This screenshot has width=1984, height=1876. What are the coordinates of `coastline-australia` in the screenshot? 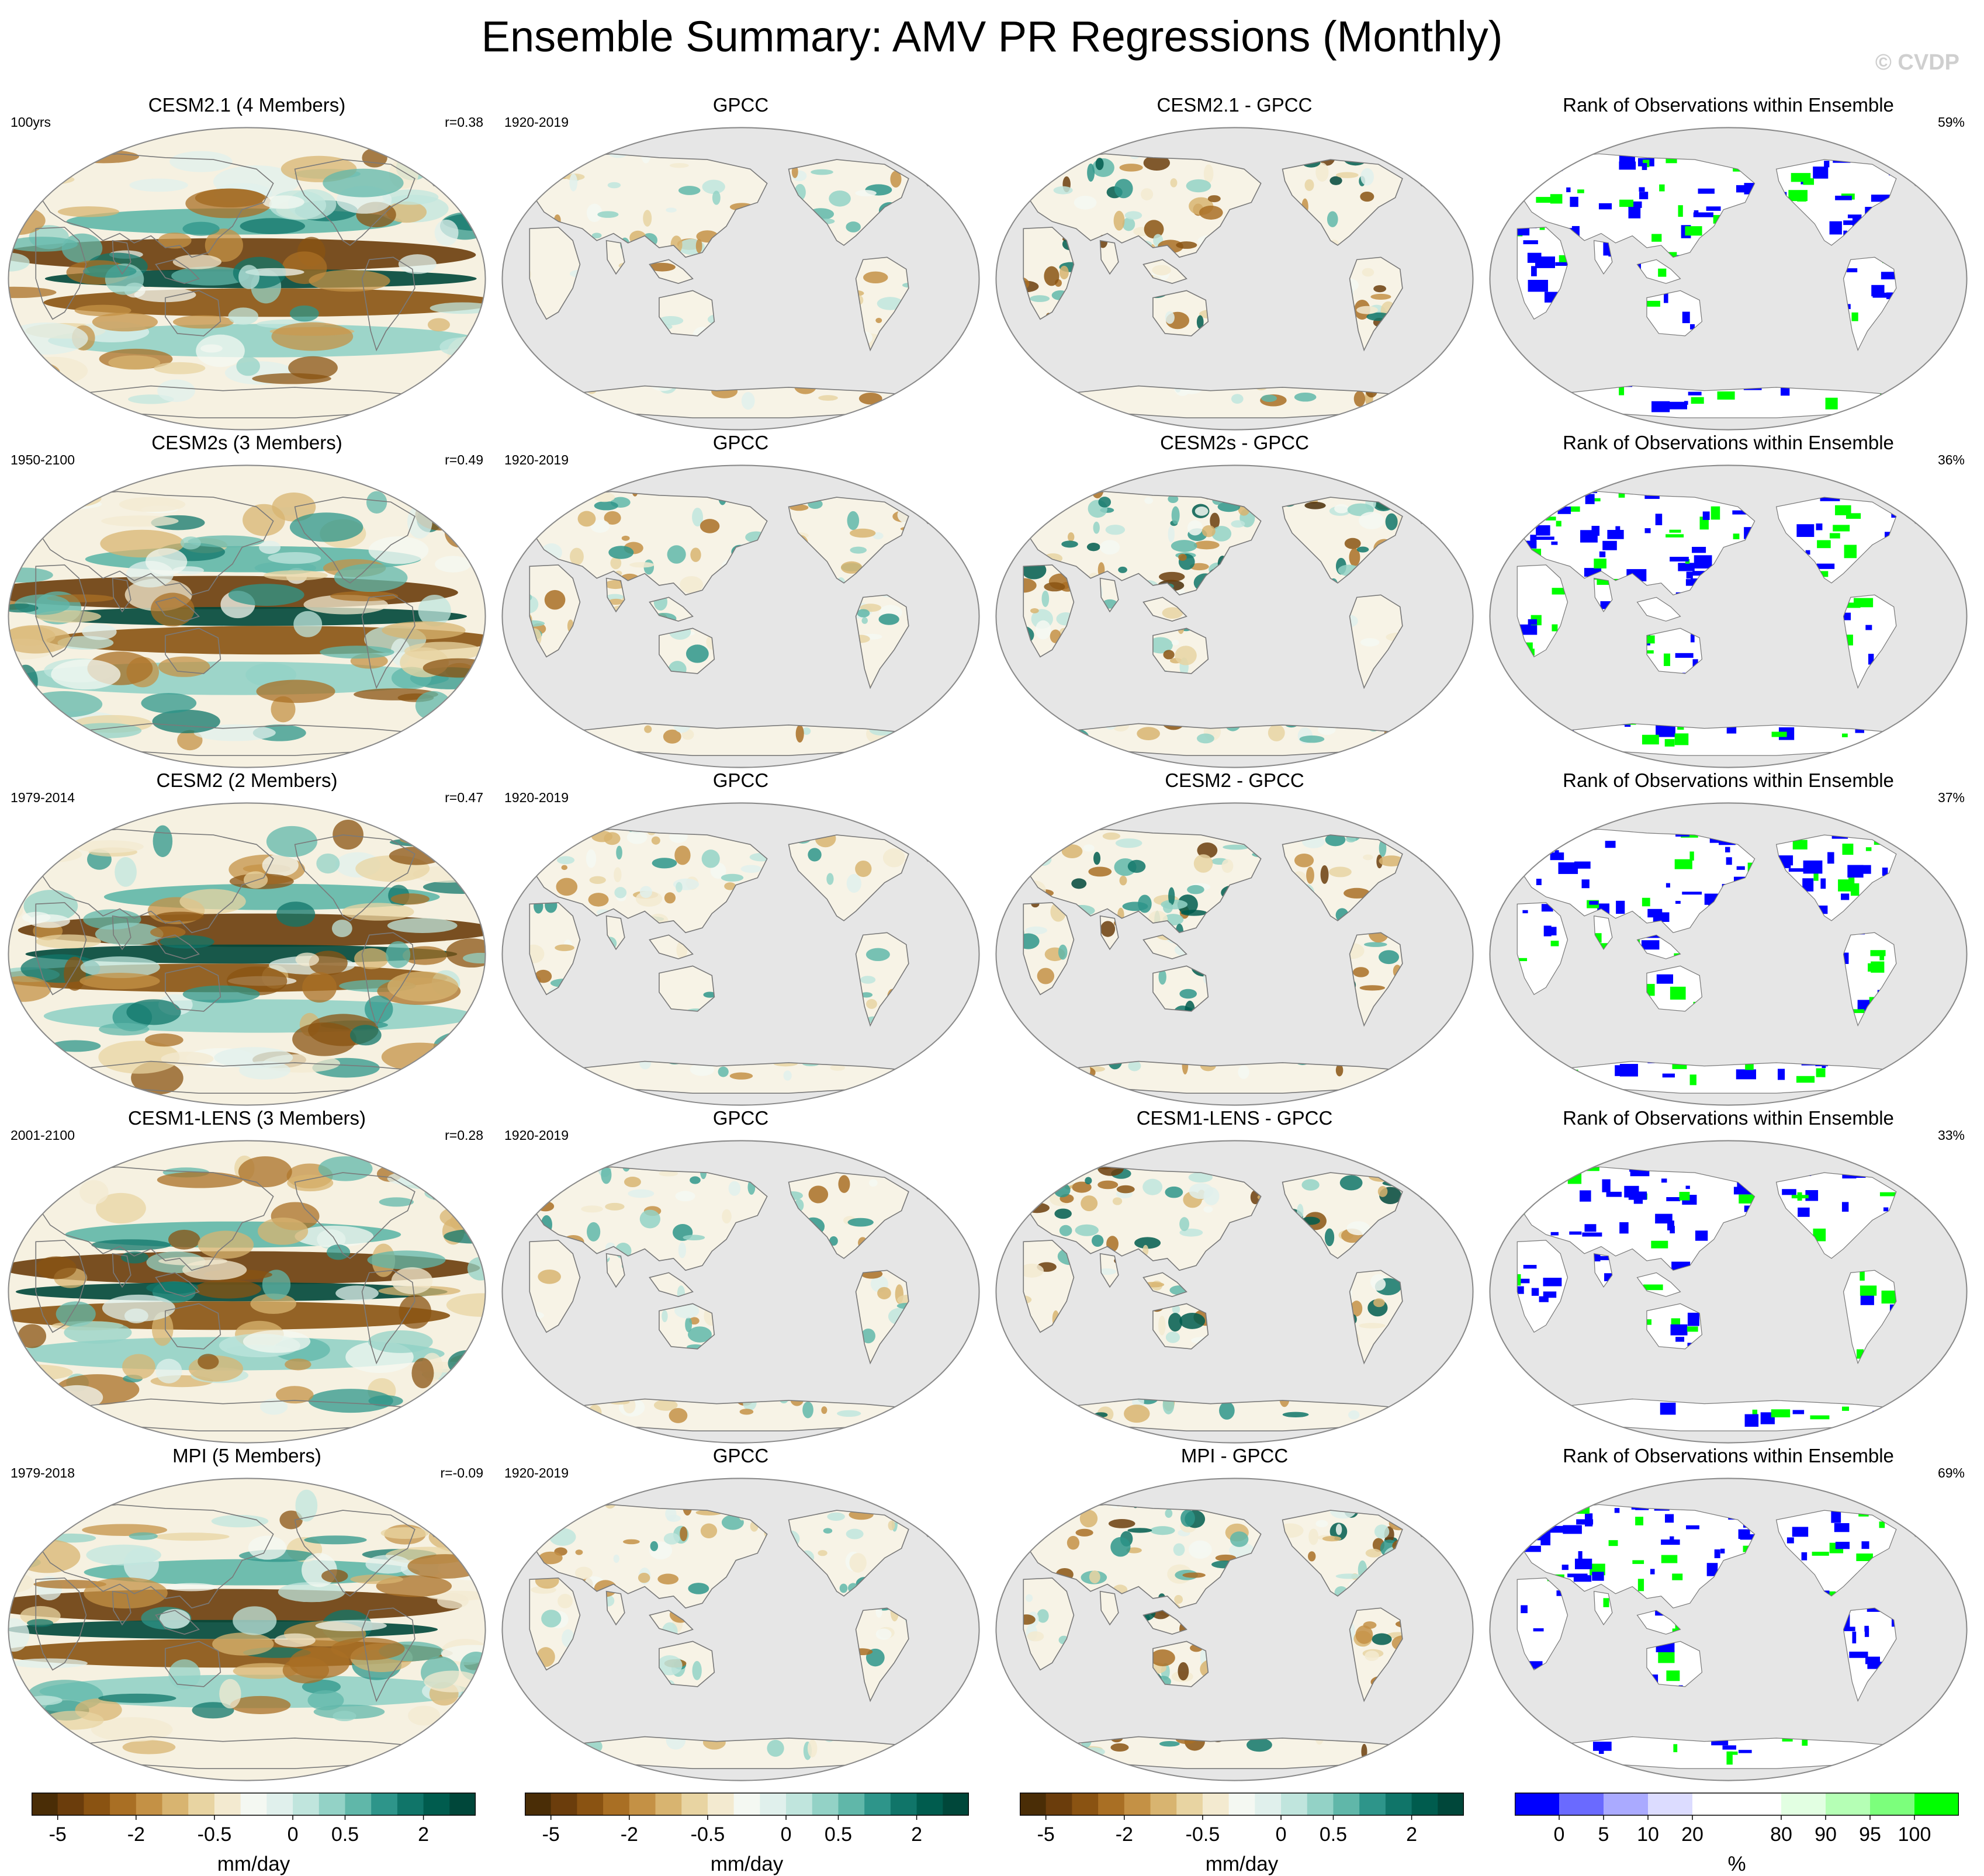 It's located at (687, 1664).